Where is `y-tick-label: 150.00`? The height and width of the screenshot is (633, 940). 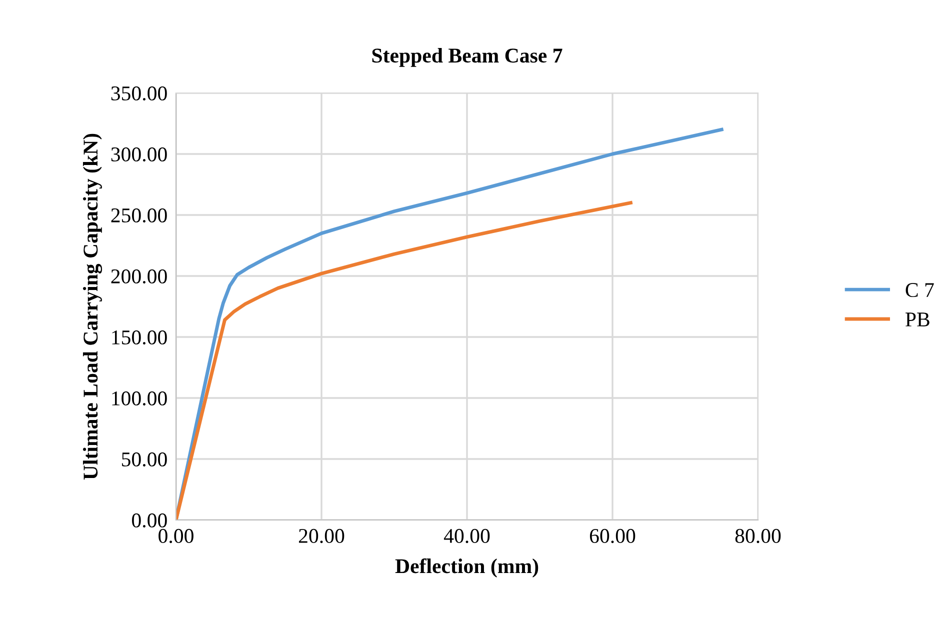
y-tick-label: 150.00 is located at coordinates (139, 337).